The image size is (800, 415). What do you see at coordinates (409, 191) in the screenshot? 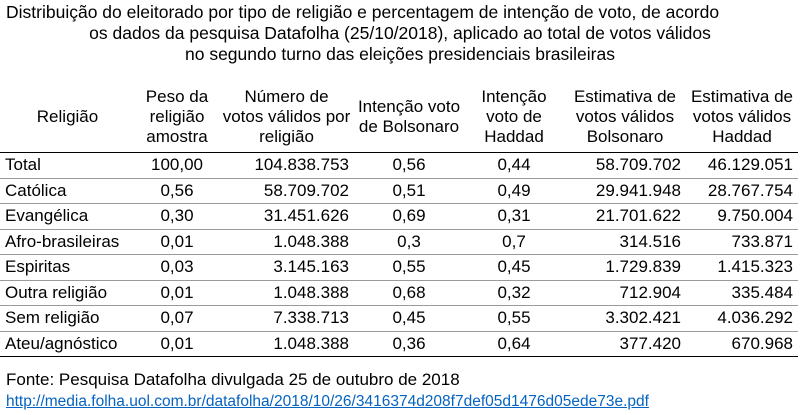
I see `cell-intencao-bolsonaro: 0,51` at bounding box center [409, 191].